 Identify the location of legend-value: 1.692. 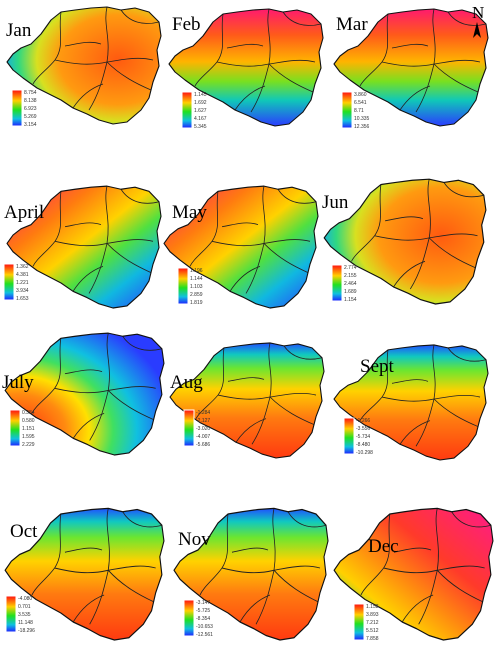
(200, 103).